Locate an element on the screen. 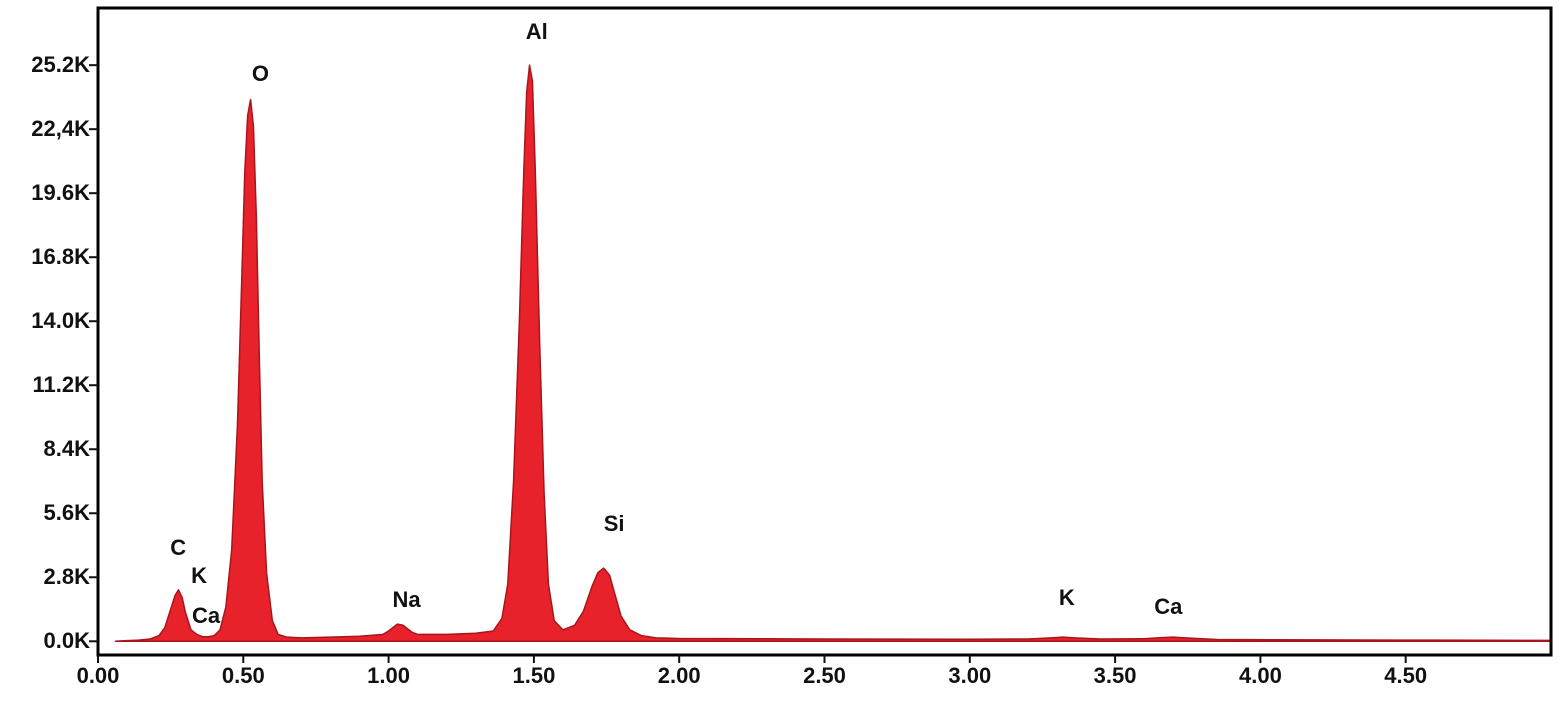 The width and height of the screenshot is (1560, 705). x-tick-label: 4.00 is located at coordinates (1260, 675).